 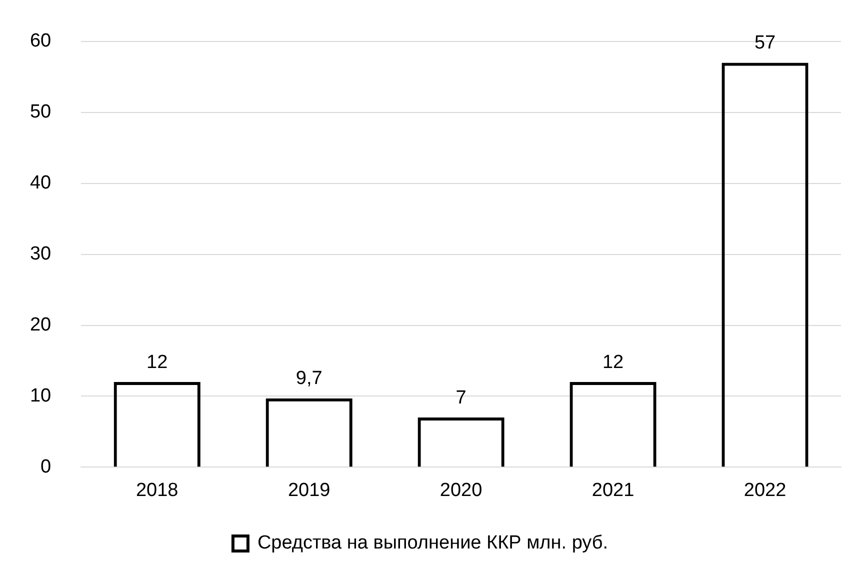 What do you see at coordinates (613, 490) in the screenshot?
I see `x-tick-label: 2021` at bounding box center [613, 490].